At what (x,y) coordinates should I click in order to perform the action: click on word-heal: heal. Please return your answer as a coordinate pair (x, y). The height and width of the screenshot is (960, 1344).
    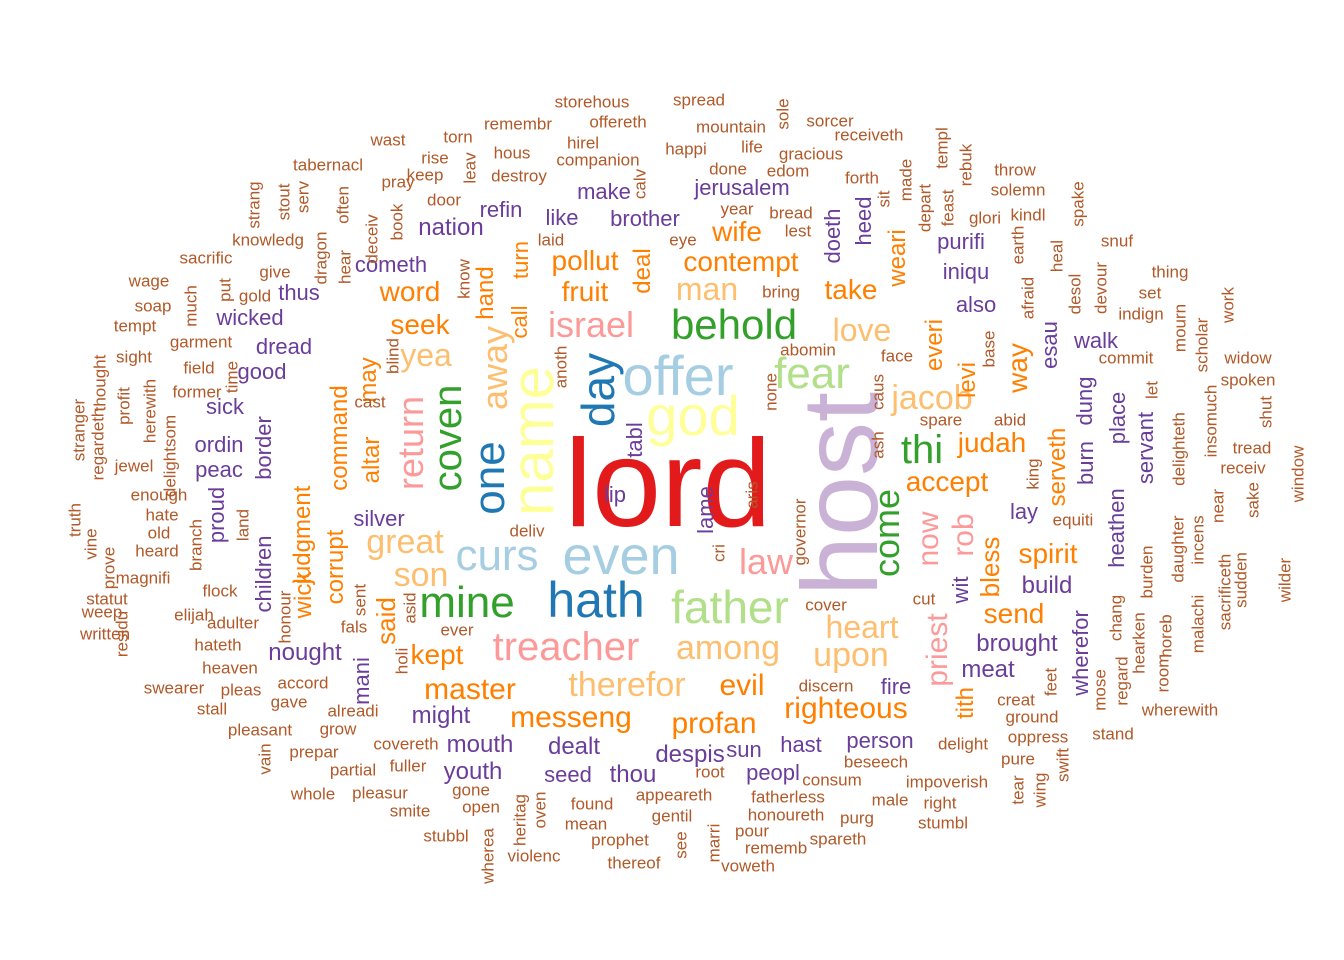
    Looking at the image, I should click on (1057, 256).